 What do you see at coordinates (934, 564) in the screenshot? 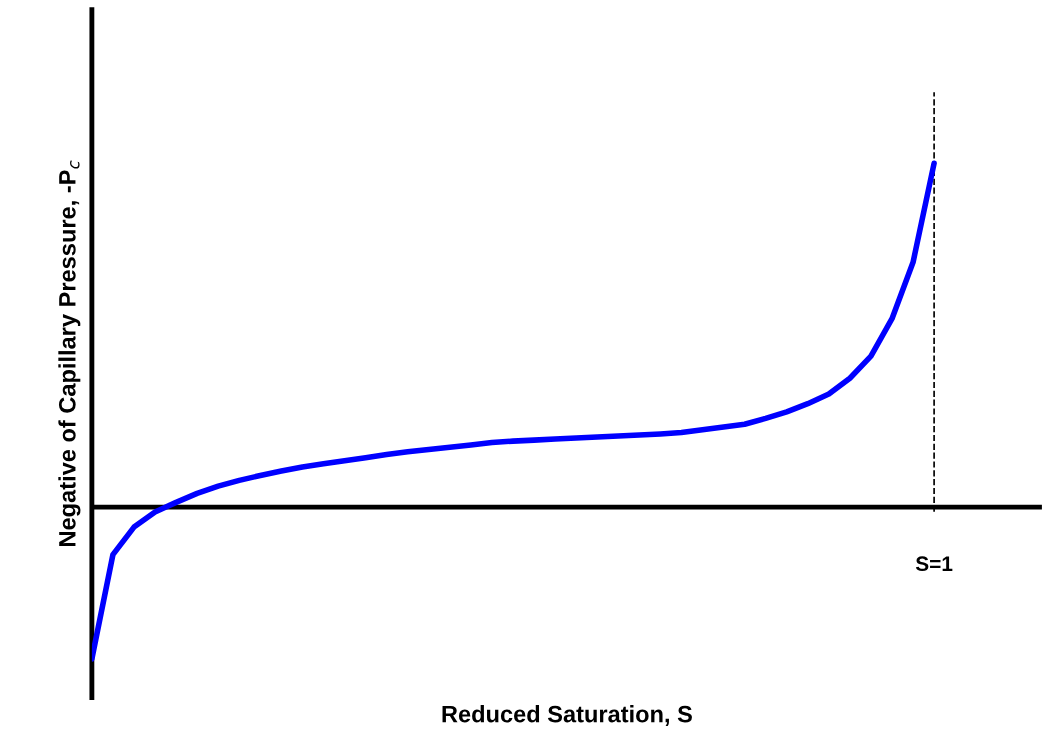
I see `text: S=1` at bounding box center [934, 564].